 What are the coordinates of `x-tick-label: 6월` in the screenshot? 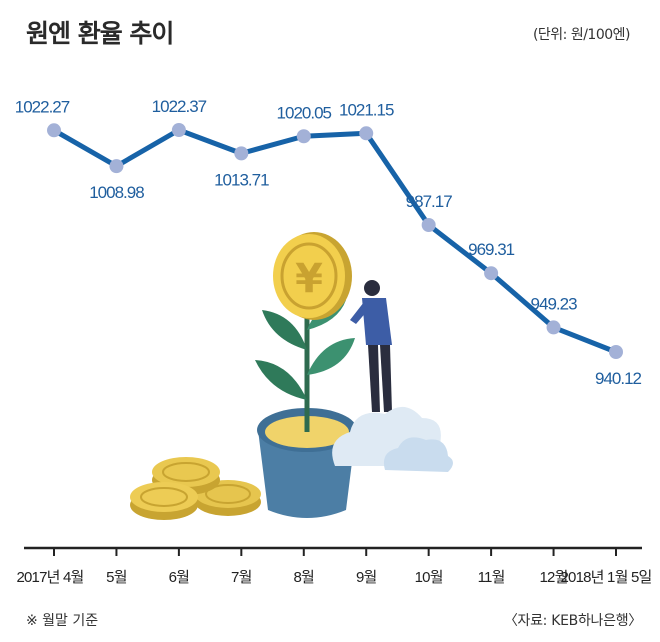 It's located at (179, 577).